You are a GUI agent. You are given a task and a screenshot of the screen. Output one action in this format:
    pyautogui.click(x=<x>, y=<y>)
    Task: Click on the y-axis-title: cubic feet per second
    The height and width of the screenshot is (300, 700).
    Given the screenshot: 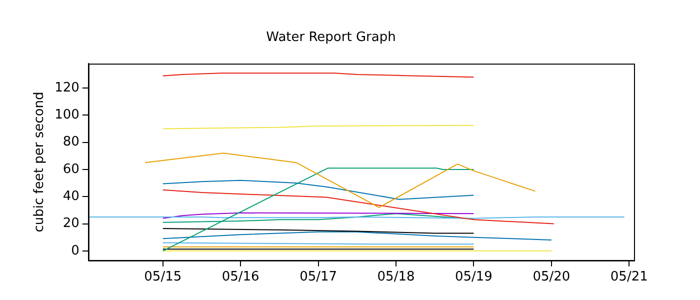 What is the action you would take?
    pyautogui.click(x=40, y=162)
    